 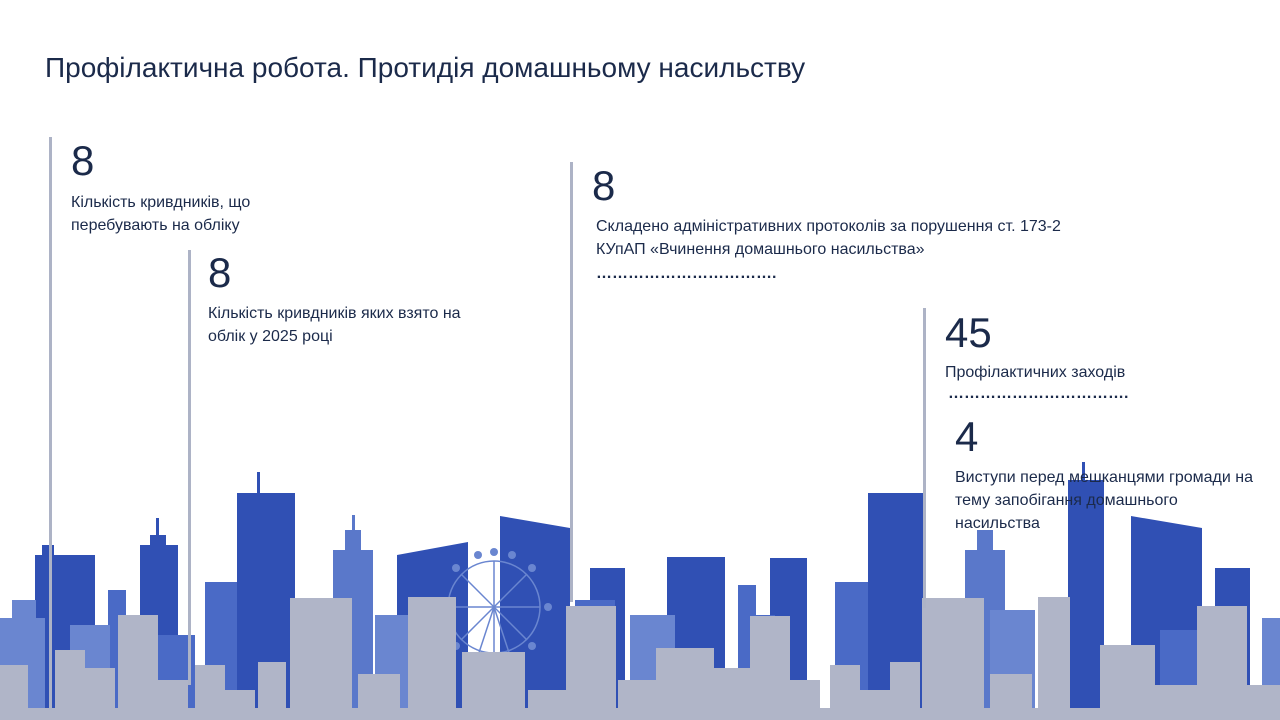 I want to click on stat-1-divider-line, so click(x=50, y=423).